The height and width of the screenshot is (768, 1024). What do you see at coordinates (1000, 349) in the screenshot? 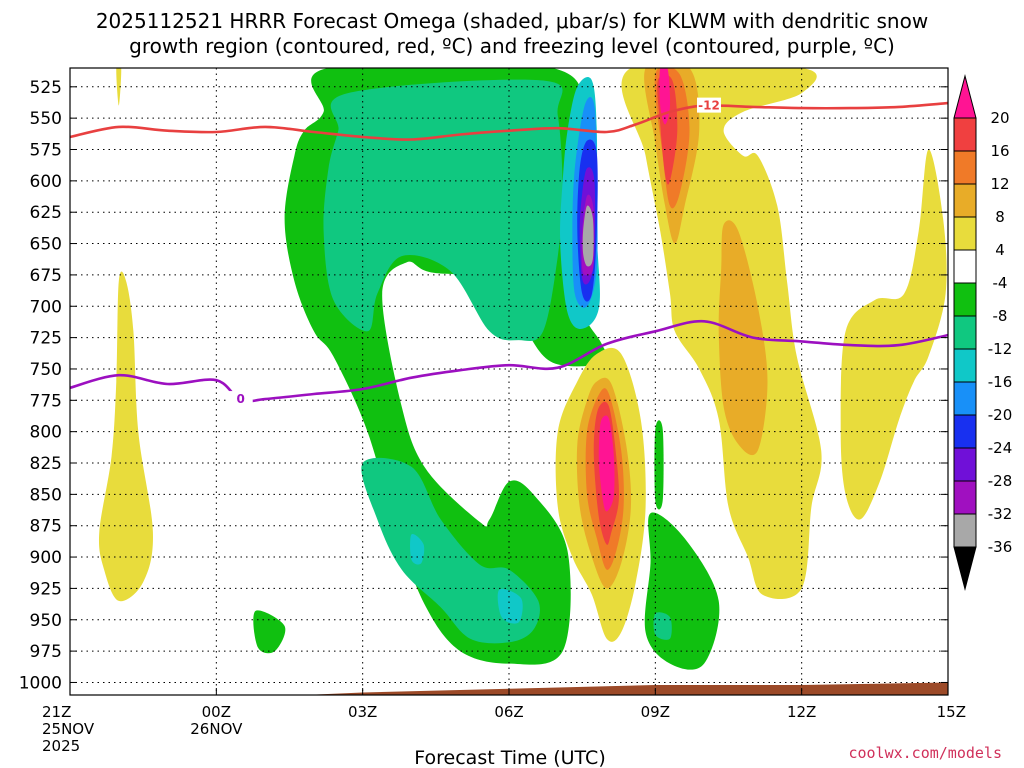
I see `colorbar-label: -12` at bounding box center [1000, 349].